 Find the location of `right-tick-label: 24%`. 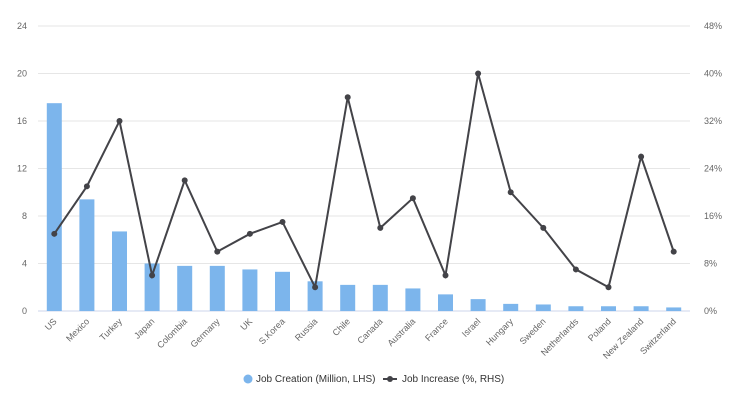

right-tick-label: 24% is located at coordinates (713, 169).